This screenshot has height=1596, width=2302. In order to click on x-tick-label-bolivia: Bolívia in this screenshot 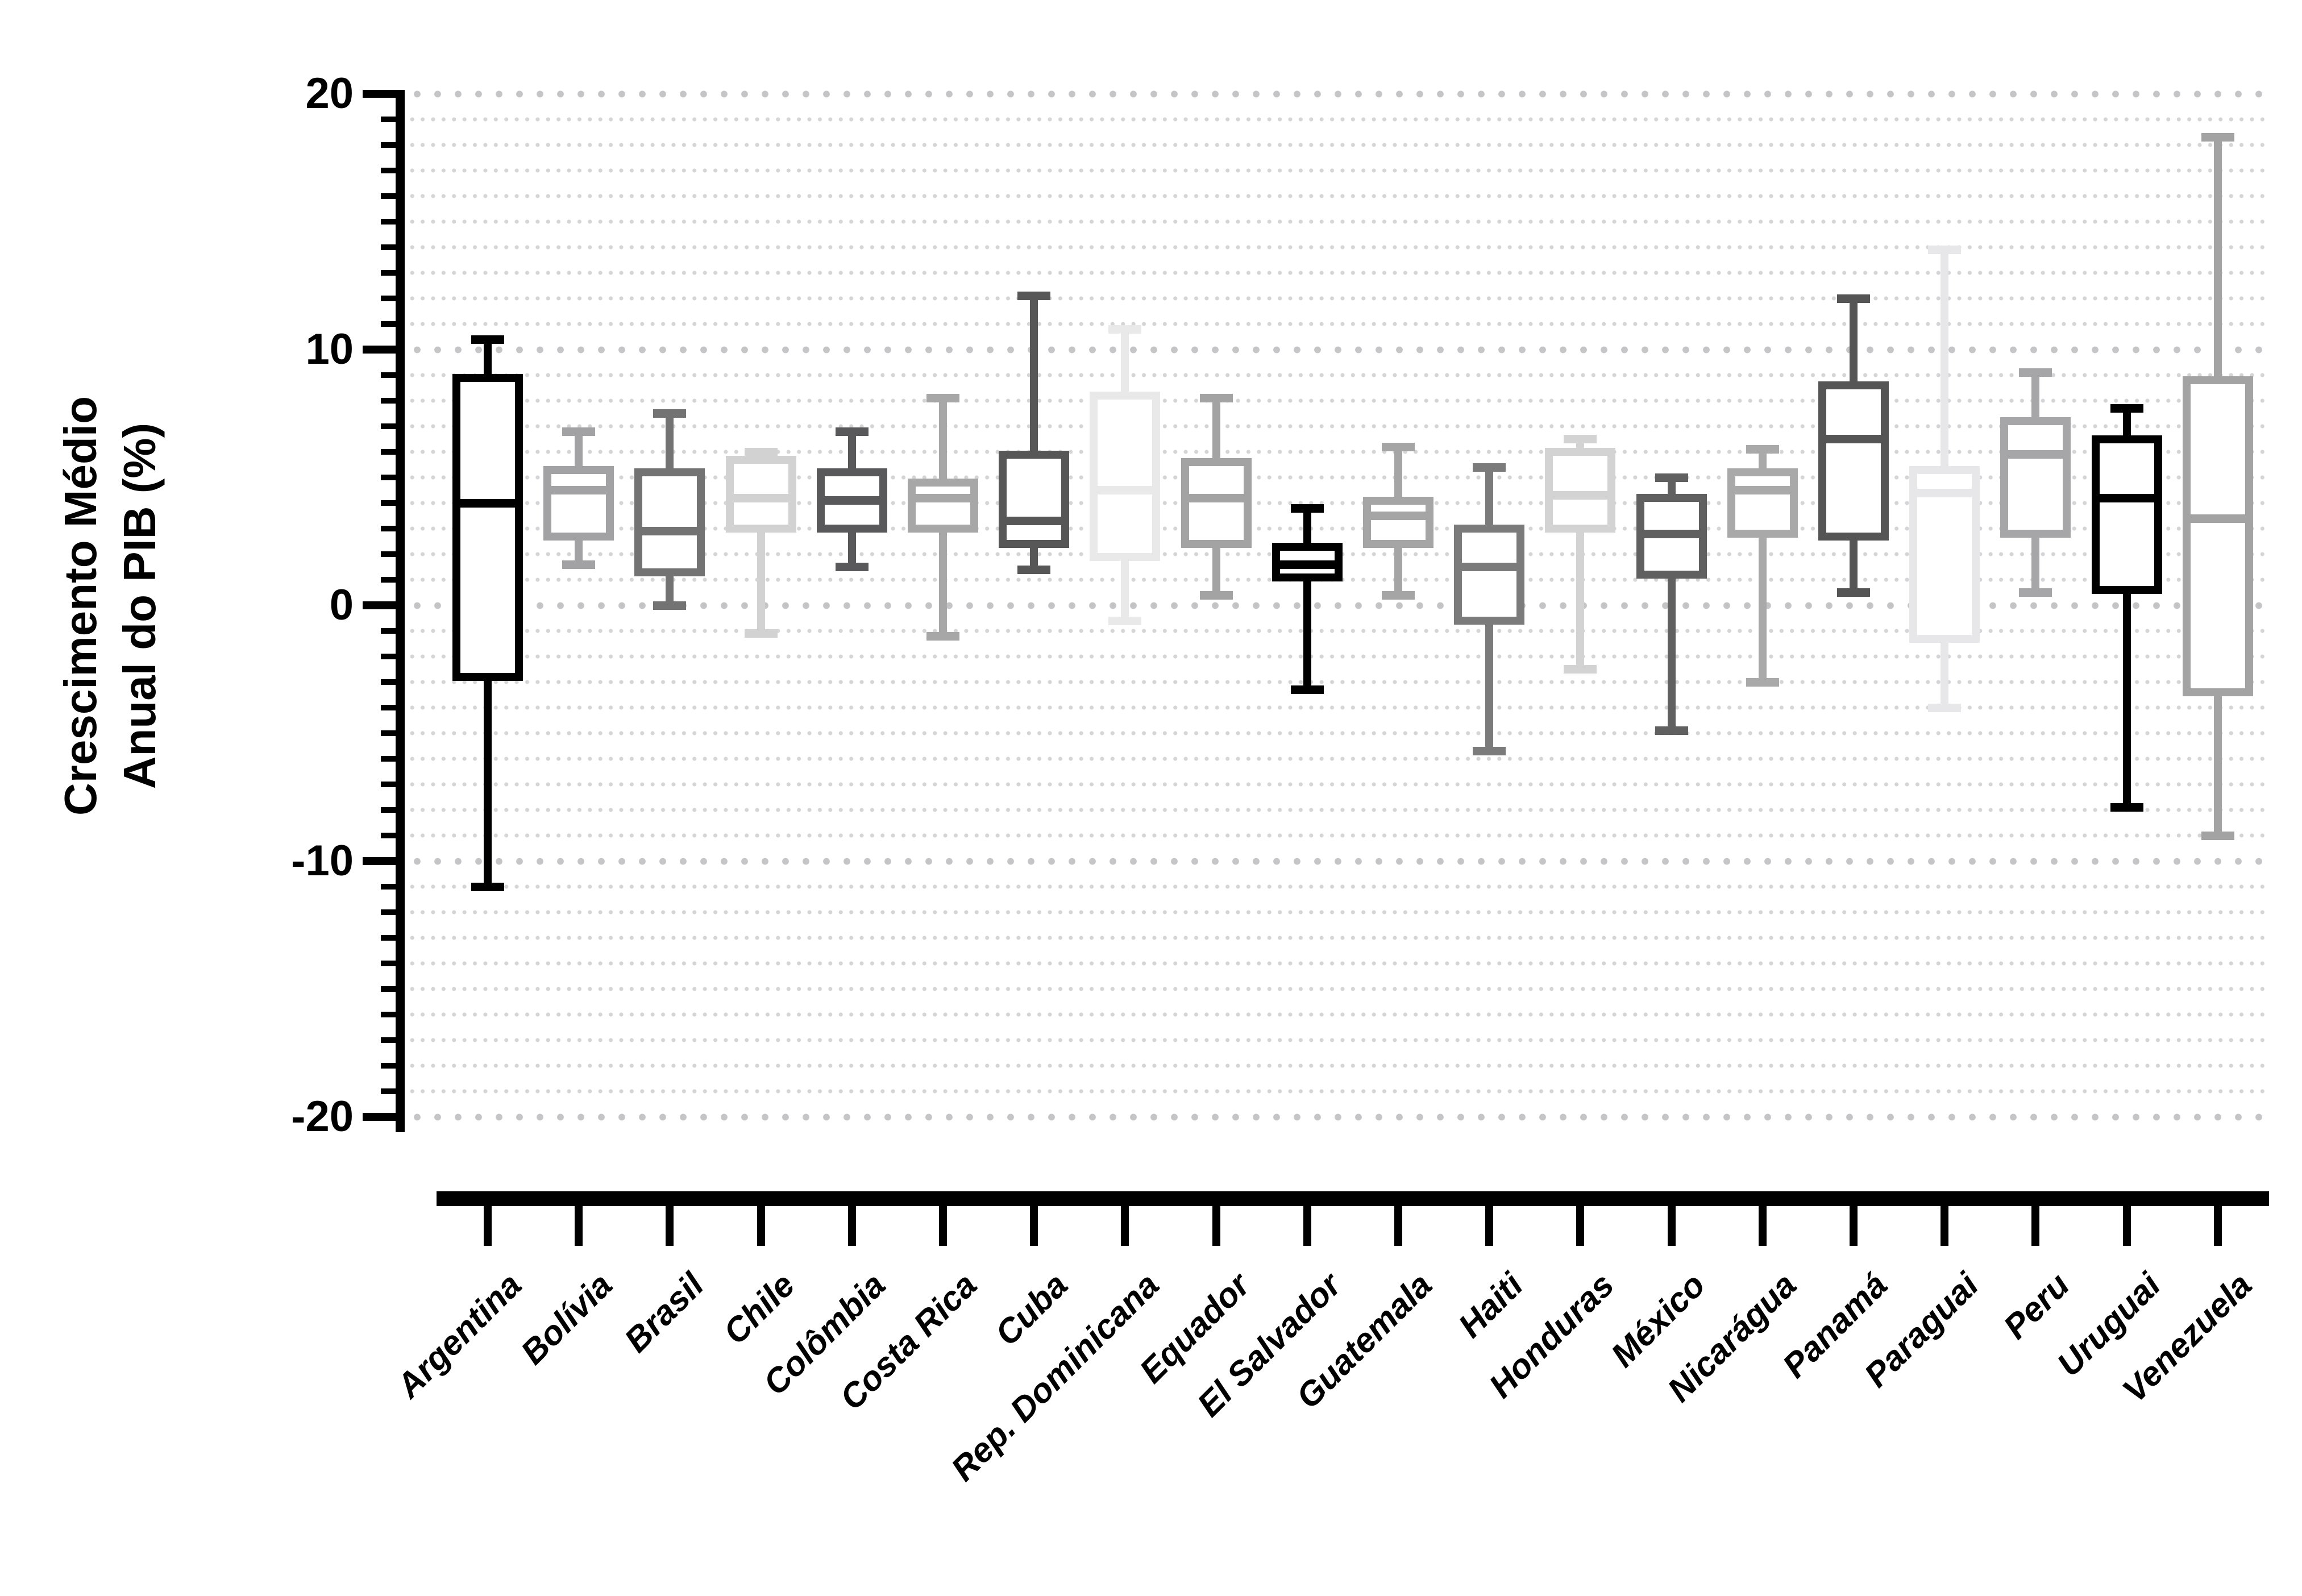, I will do `click(566, 1318)`.